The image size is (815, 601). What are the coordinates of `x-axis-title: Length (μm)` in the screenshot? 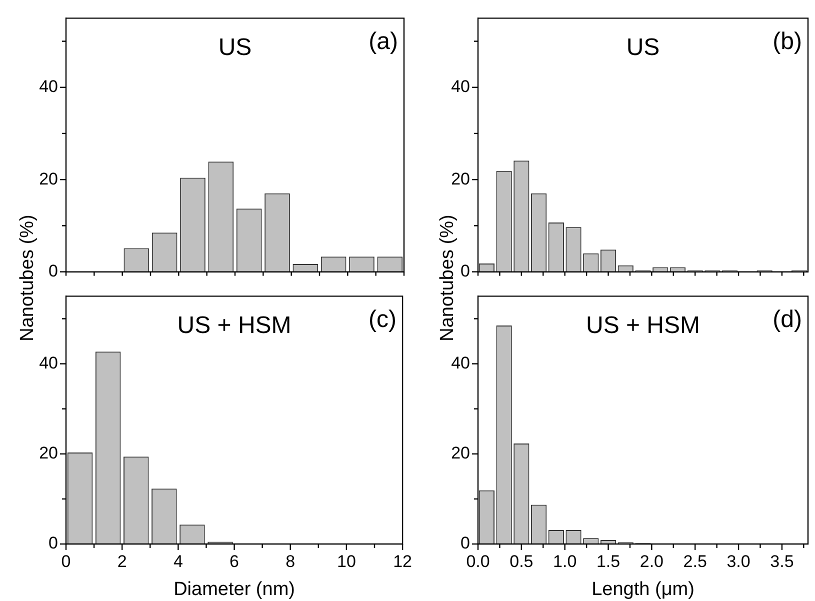 It's located at (643, 589).